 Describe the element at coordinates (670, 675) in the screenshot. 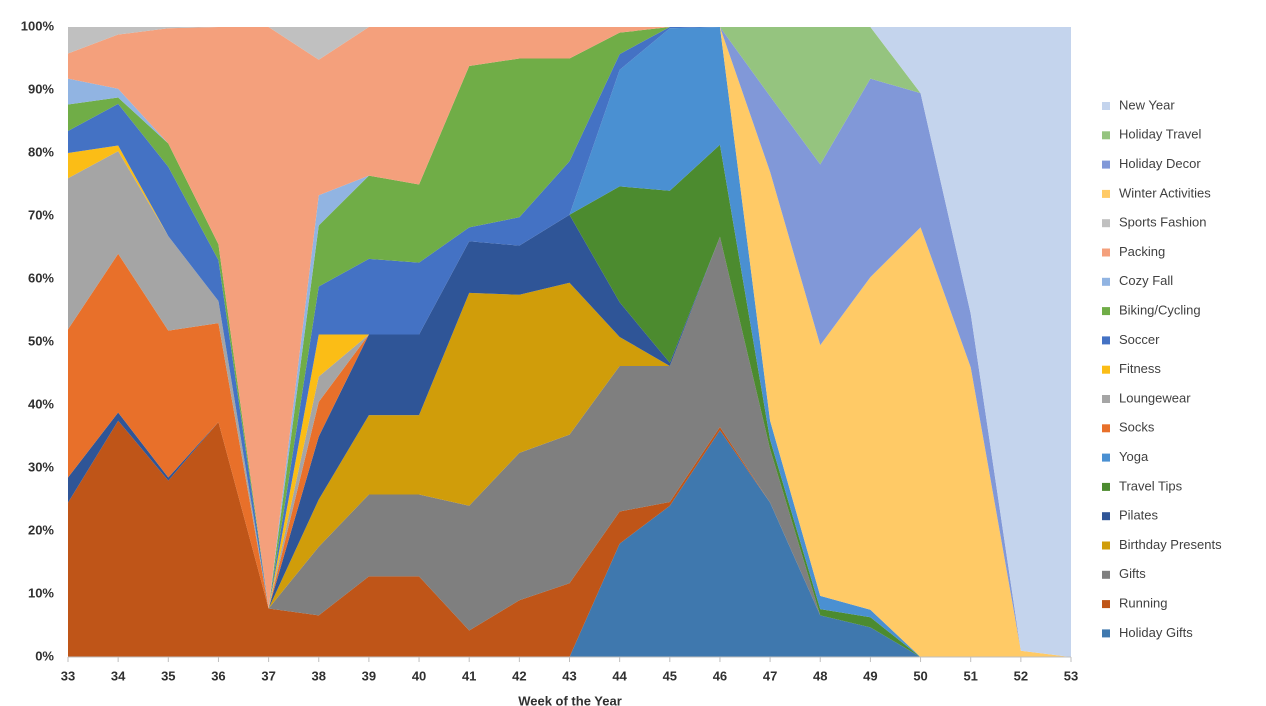

I see `x-tick-label: 45` at that location.